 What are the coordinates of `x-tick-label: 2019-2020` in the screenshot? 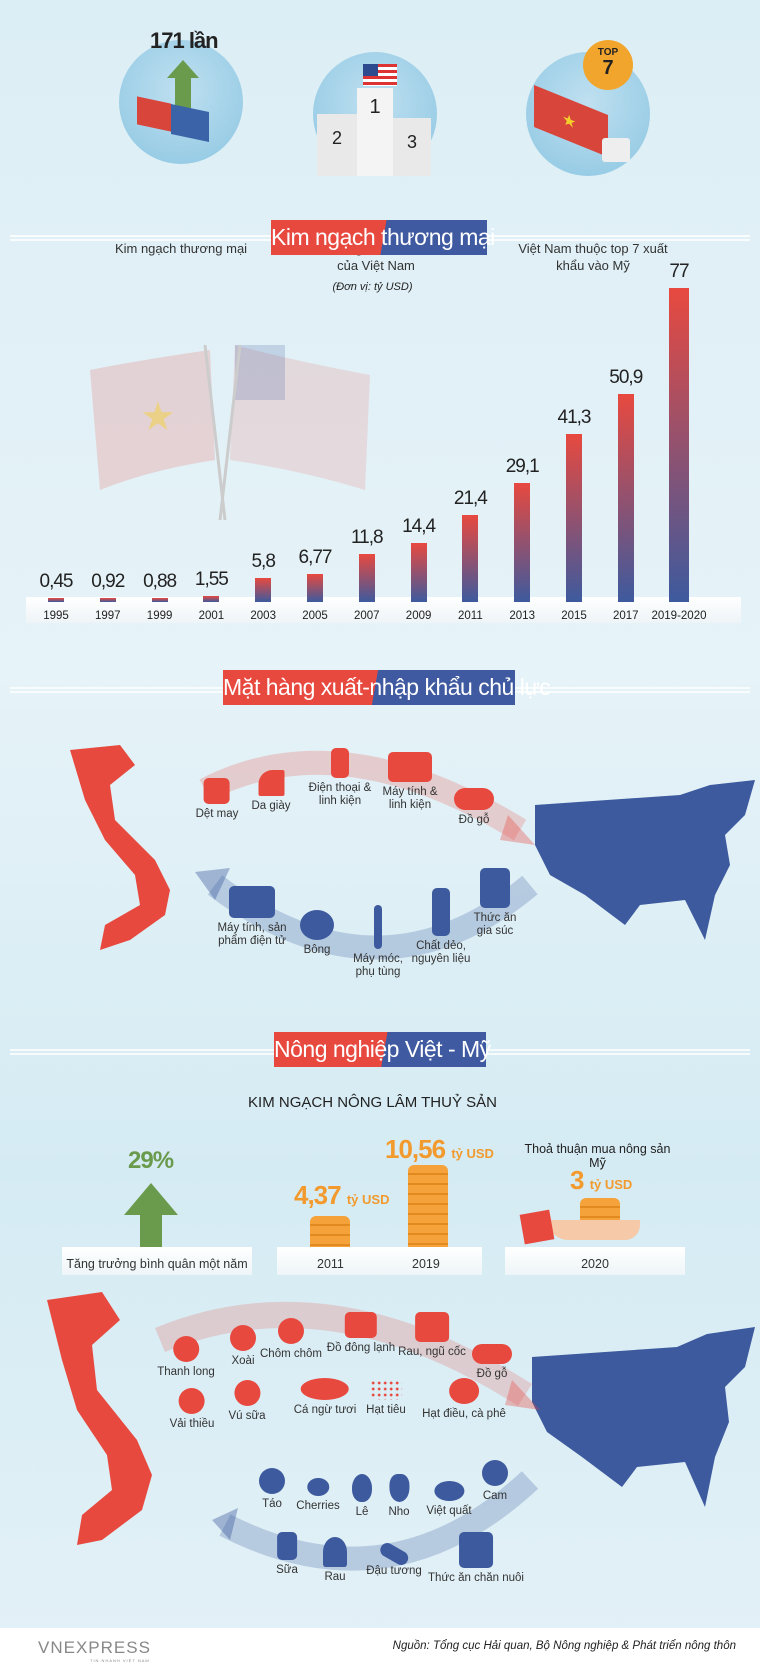 It's located at (679, 616).